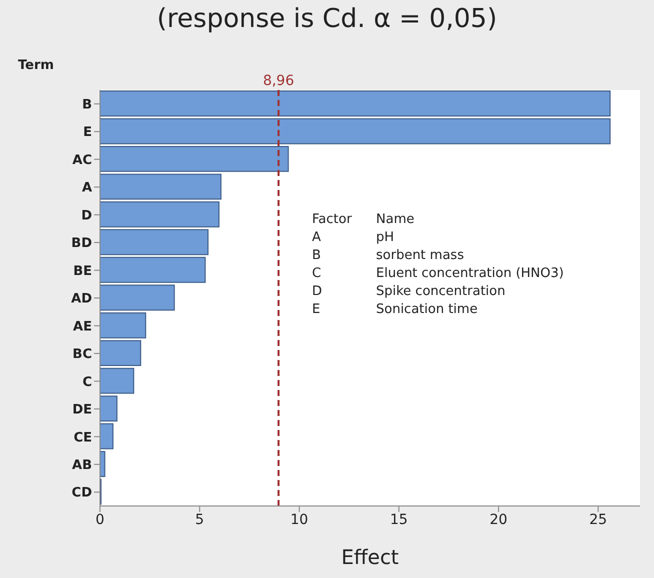 This screenshot has width=654, height=578. What do you see at coordinates (82, 326) in the screenshot?
I see `y-tick-label: AE` at bounding box center [82, 326].